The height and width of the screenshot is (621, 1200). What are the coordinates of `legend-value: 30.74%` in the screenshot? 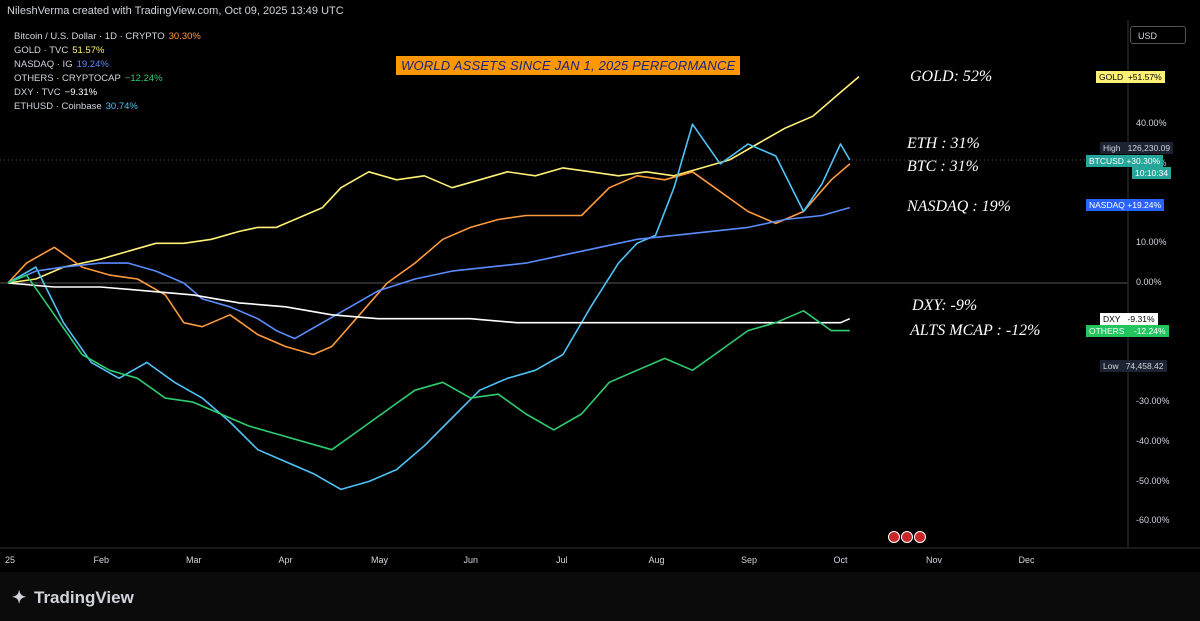 It's located at (121, 106).